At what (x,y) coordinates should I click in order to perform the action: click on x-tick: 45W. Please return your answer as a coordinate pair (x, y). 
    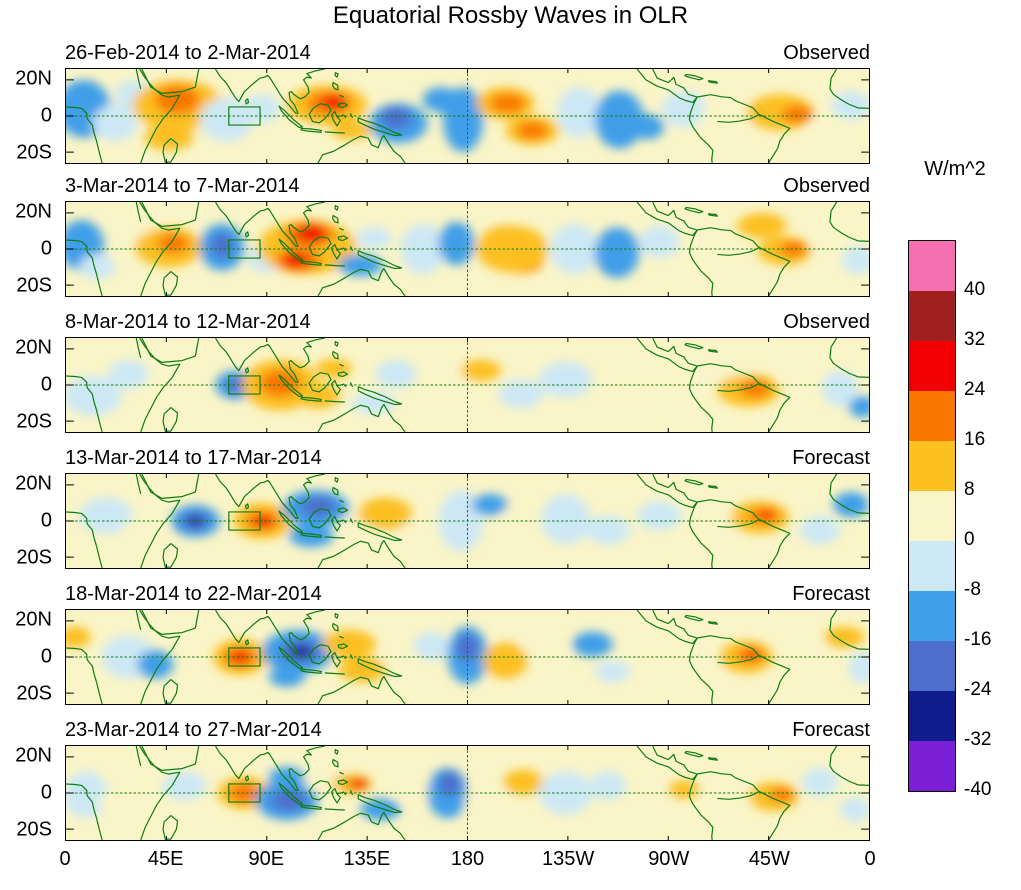
    Looking at the image, I should click on (769, 859).